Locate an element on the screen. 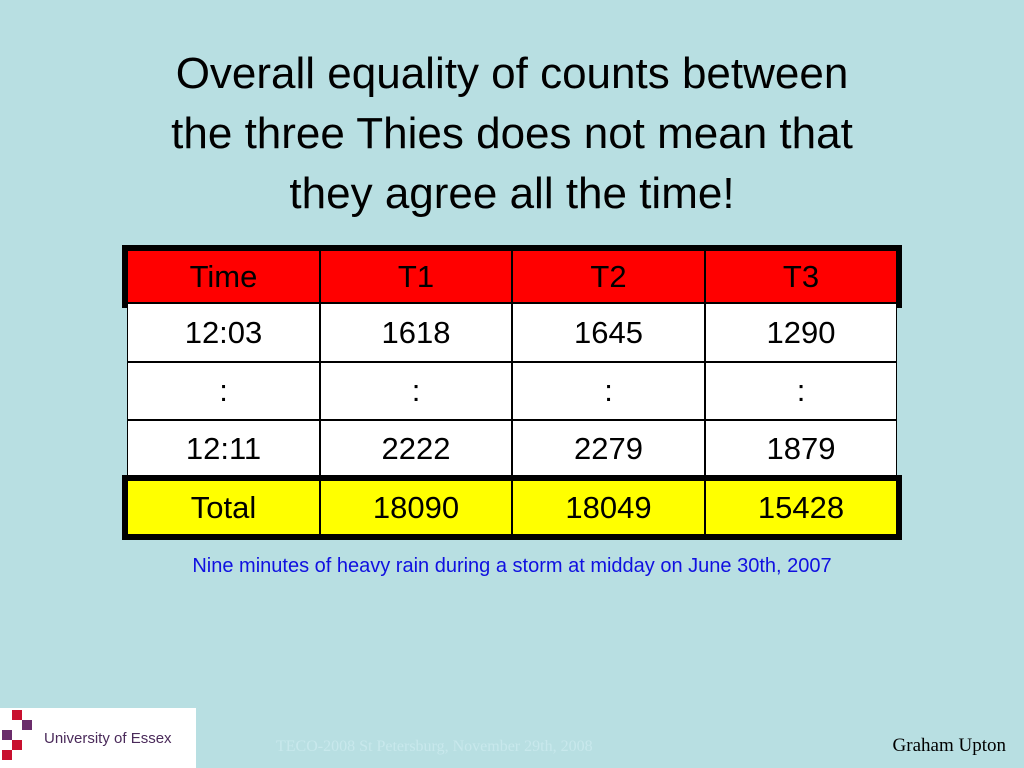 The height and width of the screenshot is (768, 1024). header-cell: T3 is located at coordinates (801, 276).